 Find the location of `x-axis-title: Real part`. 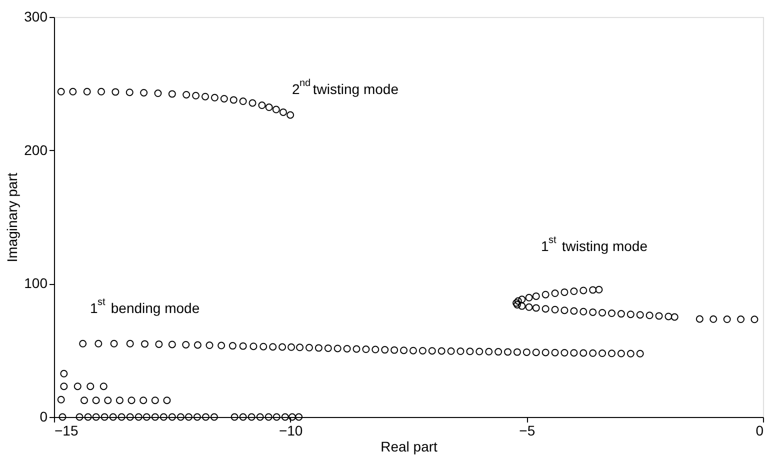

x-axis-title: Real part is located at coordinates (409, 446).